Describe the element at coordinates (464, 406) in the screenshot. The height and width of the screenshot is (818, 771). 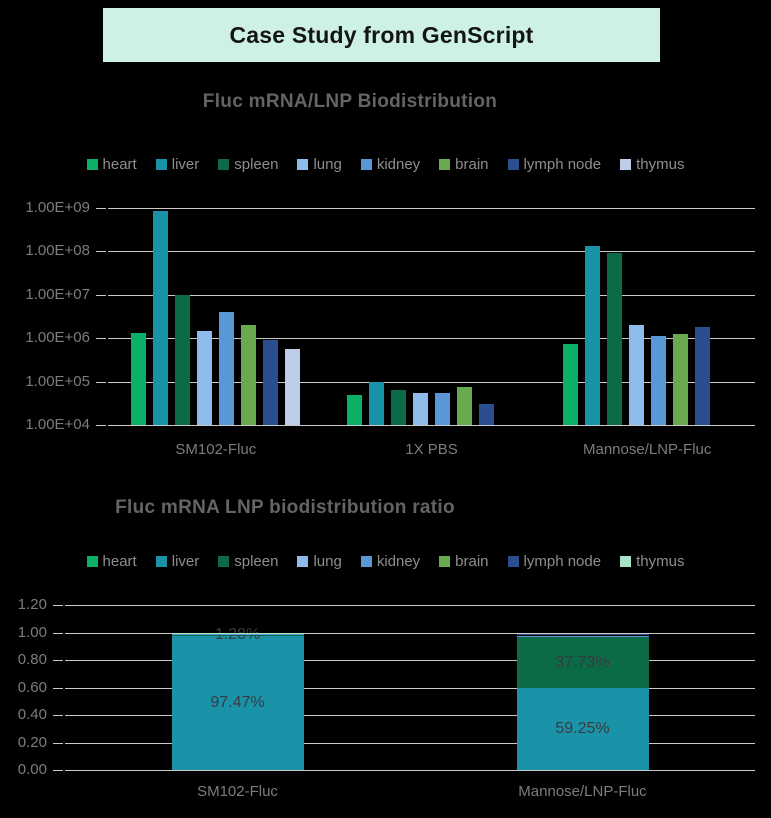
I see `bar-brain` at that location.